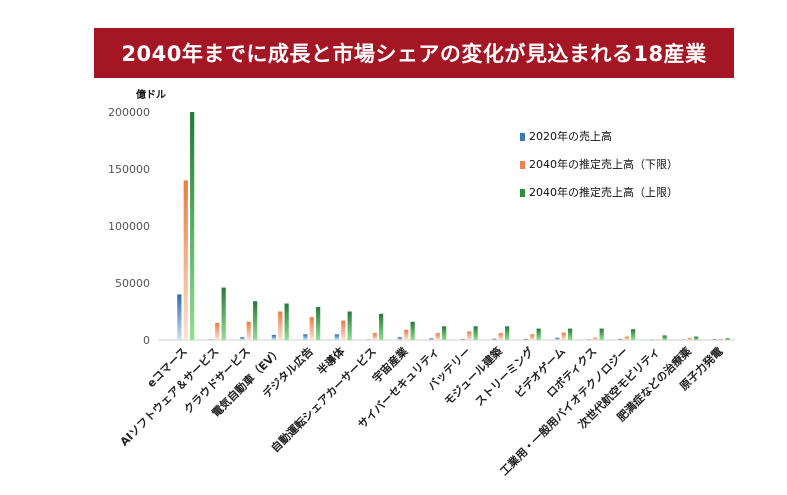 The image size is (787, 495). Describe the element at coordinates (603, 192) in the screenshot. I see `legend-label: 2040年の推定売上高（上限）` at that location.